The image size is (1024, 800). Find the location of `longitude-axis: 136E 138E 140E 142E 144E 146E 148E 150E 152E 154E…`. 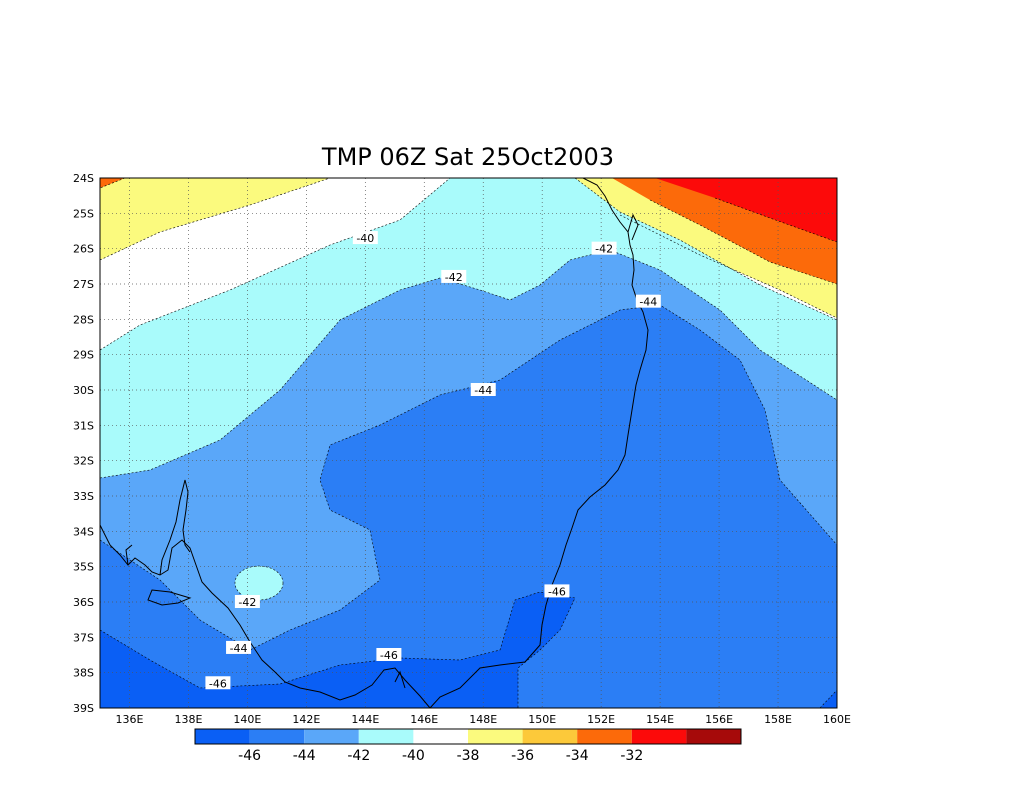

longitude-axis: 136E 138E 140E 142E 144E 146E 148E 150E 152E 154E… is located at coordinates (484, 719).